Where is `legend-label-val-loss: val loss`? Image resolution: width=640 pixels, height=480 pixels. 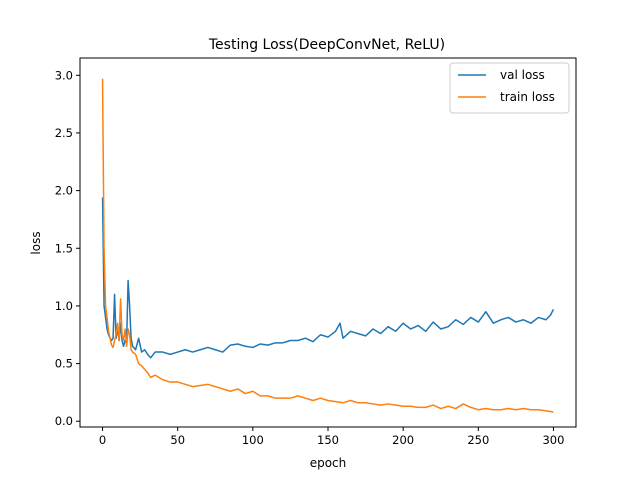
legend-label-val-loss: val loss is located at coordinates (522, 75).